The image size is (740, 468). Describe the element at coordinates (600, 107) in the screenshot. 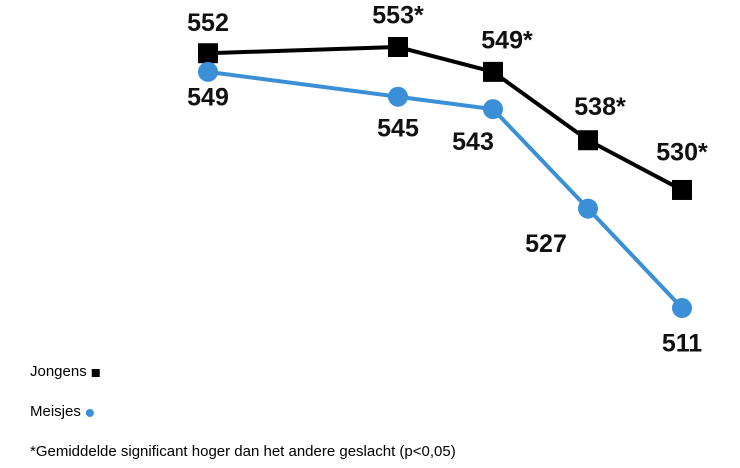

I see `data-label: 538*` at that location.